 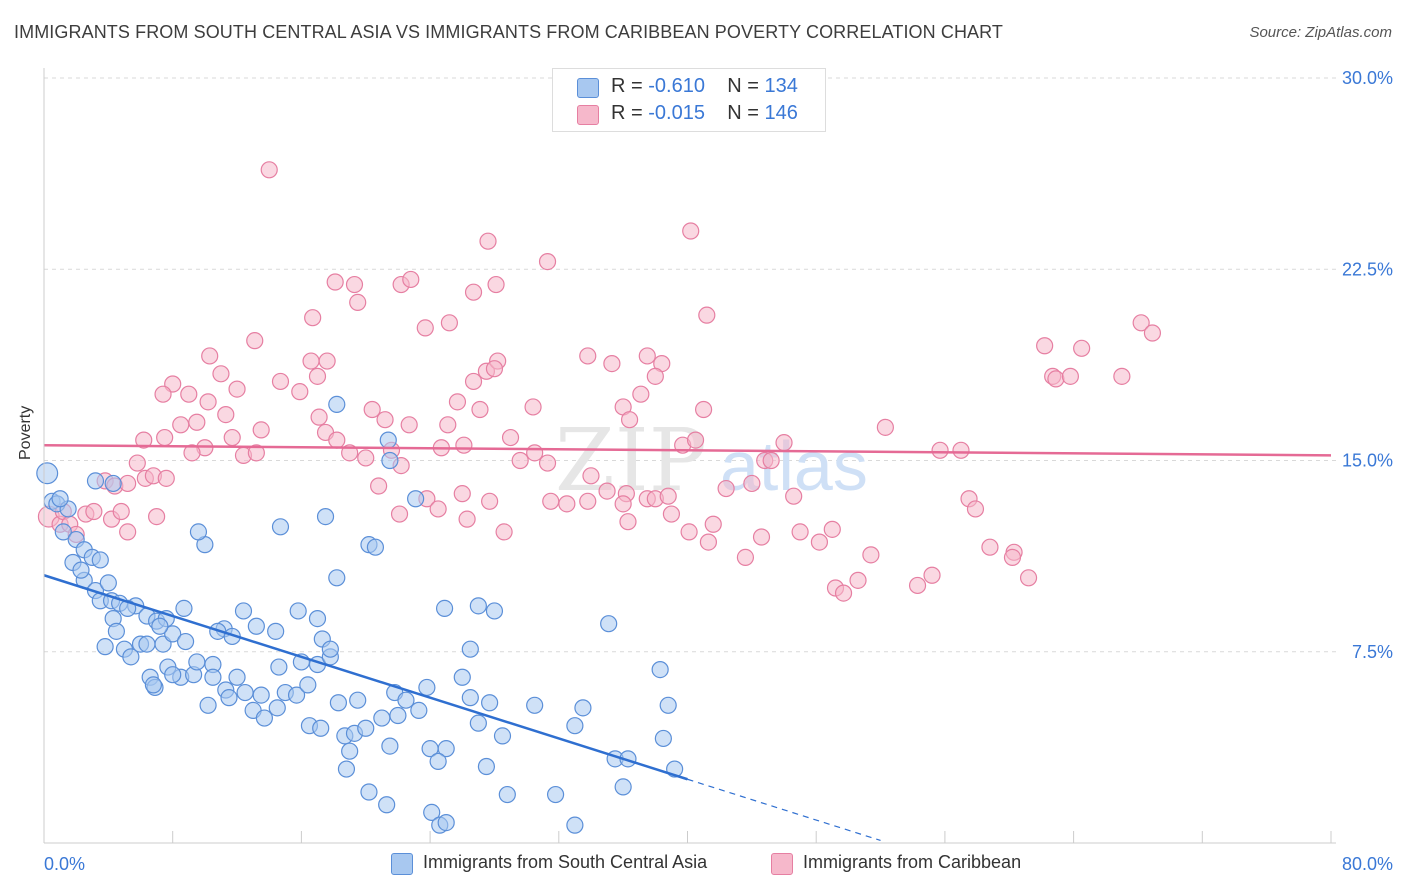 I want to click on legend-n-label: N =, so click(x=746, y=86).